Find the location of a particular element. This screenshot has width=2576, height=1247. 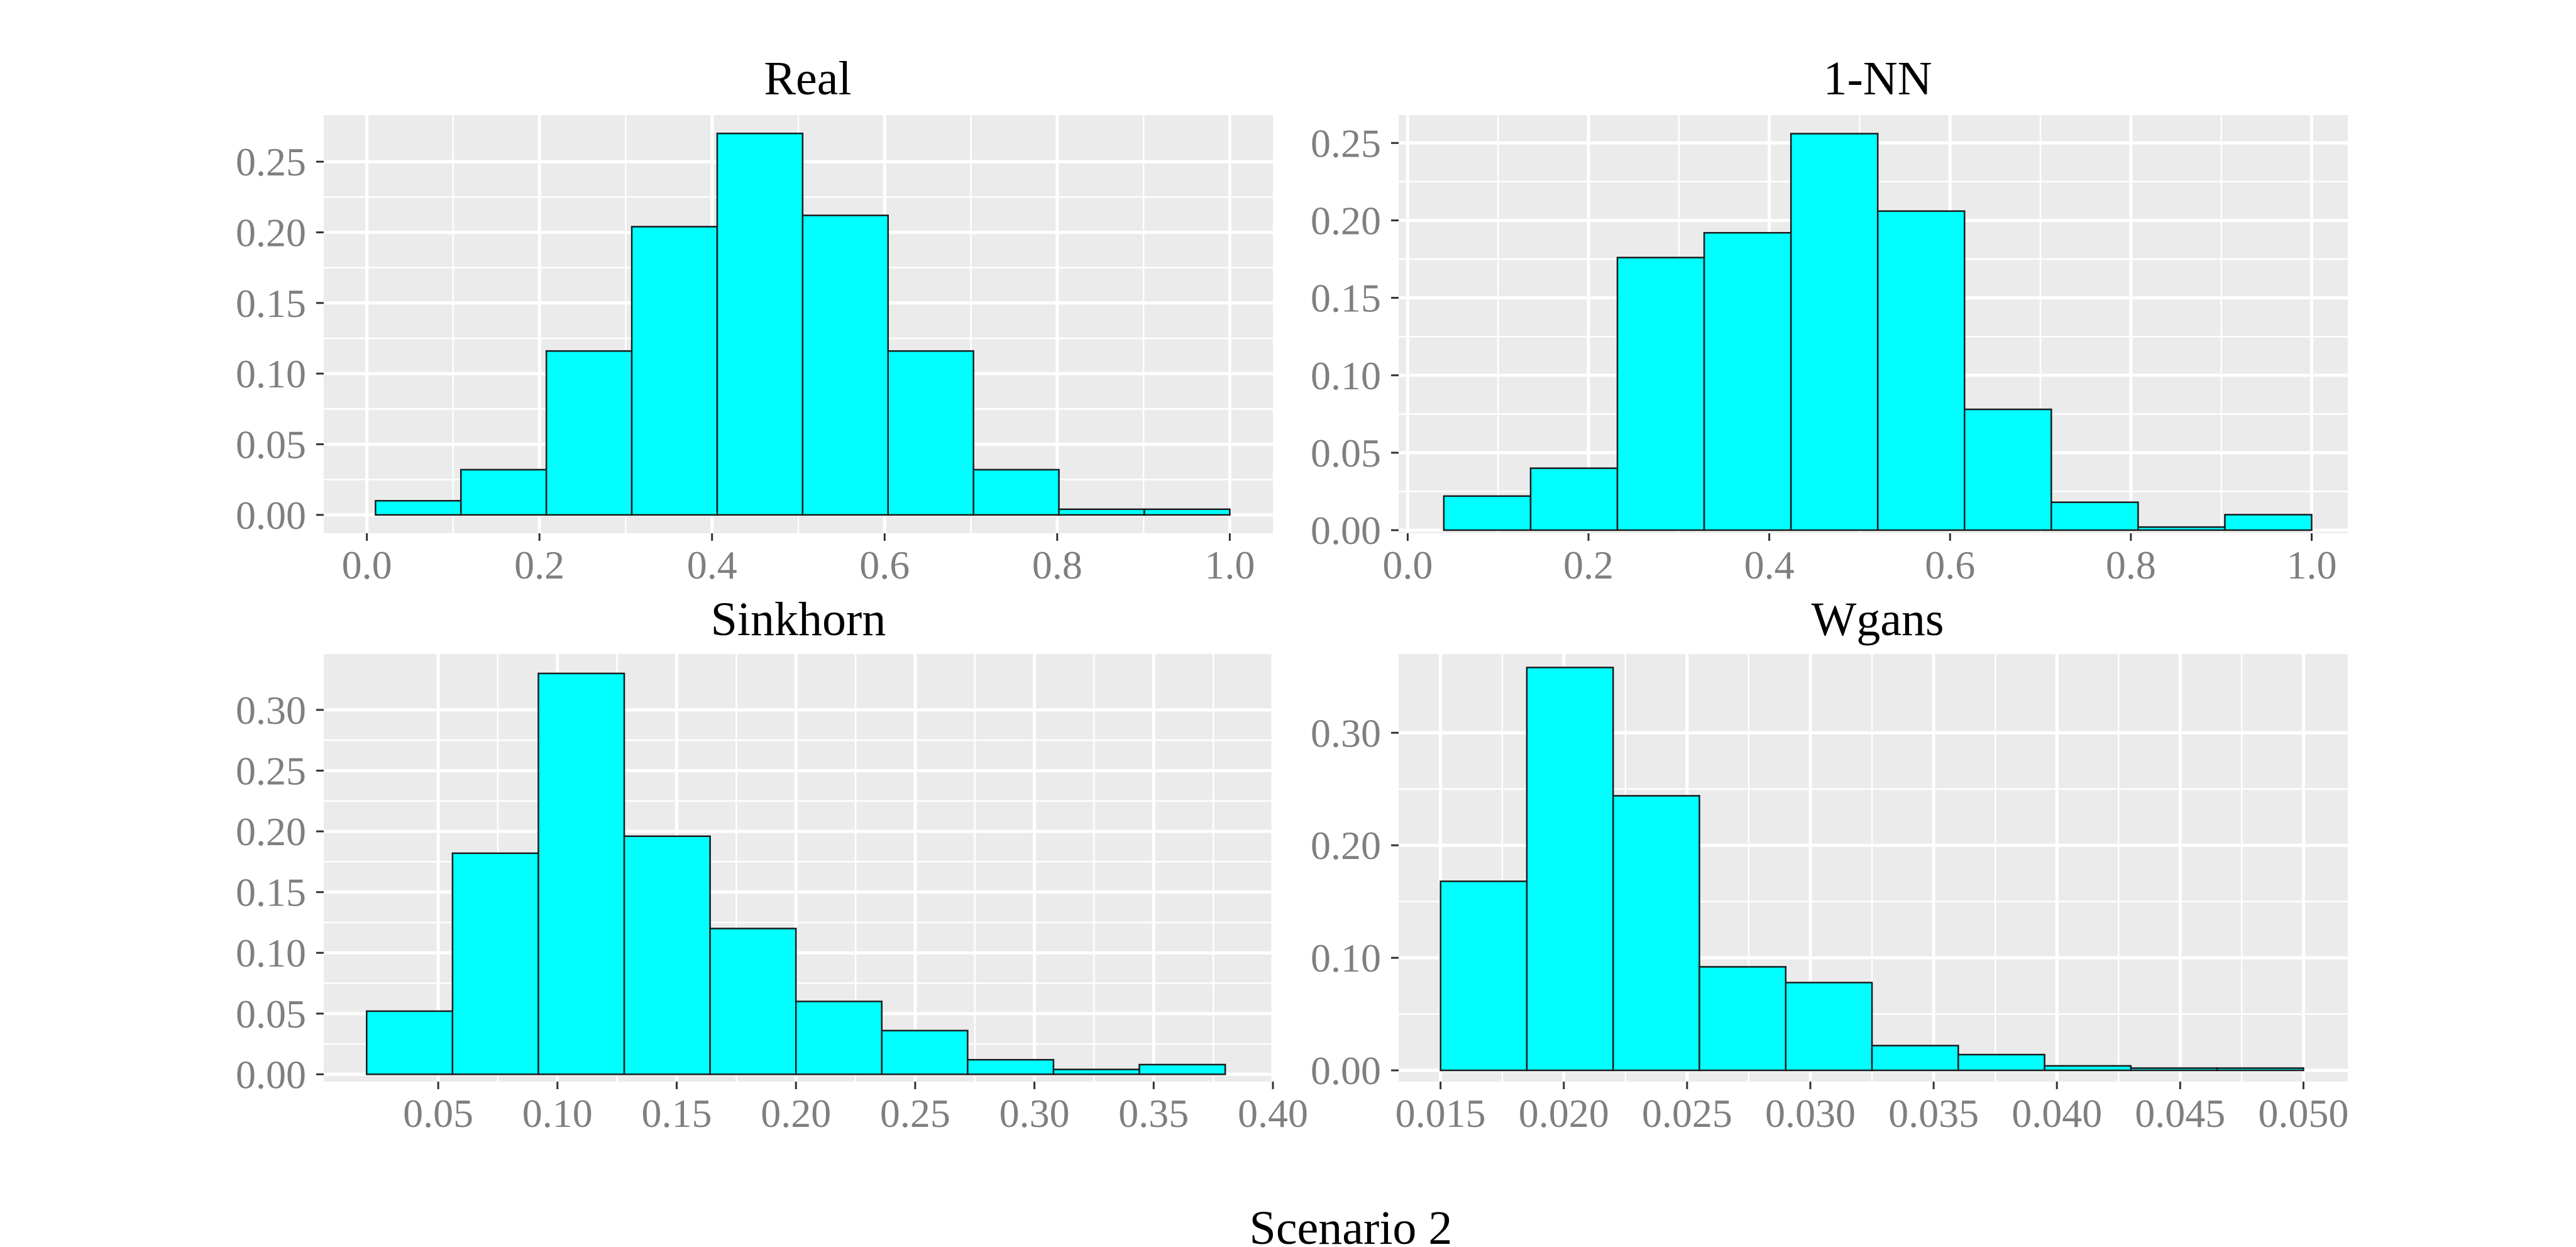

wgans-y-tick-label: 0.00 is located at coordinates (1346, 1070).